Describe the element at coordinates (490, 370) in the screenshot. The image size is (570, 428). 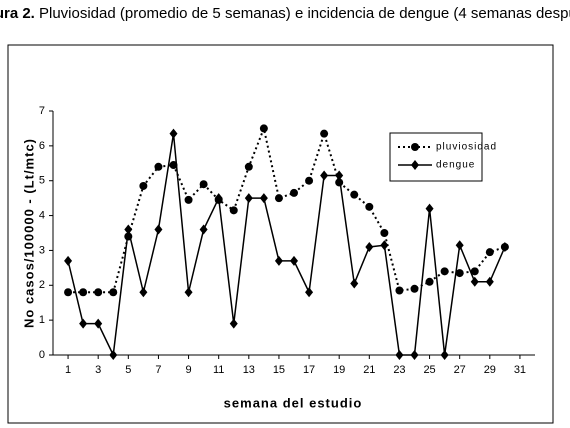
I see `x-tick-label: 29` at that location.